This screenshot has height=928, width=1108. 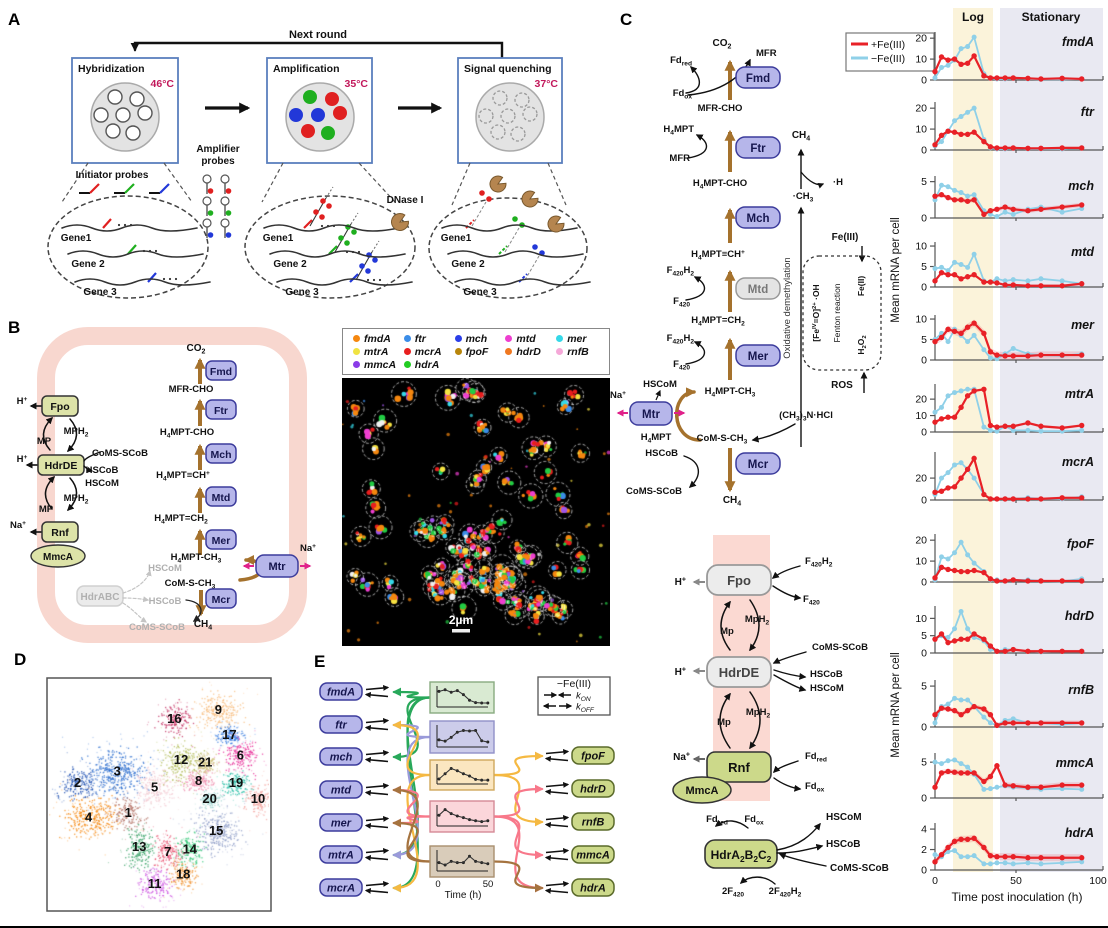 What do you see at coordinates (518, 854) in the screenshot?
I see `regulation-edge-pink` at bounding box center [518, 854].